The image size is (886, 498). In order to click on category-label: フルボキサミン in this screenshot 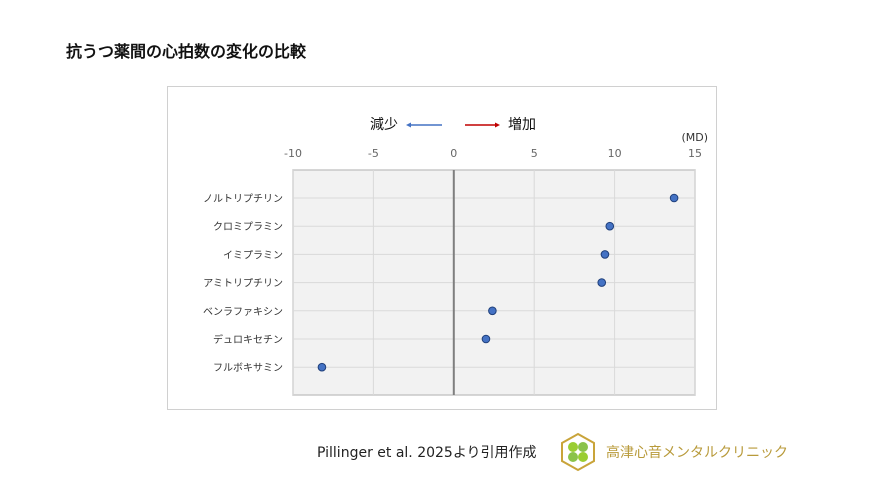, I will do `click(248, 368)`.